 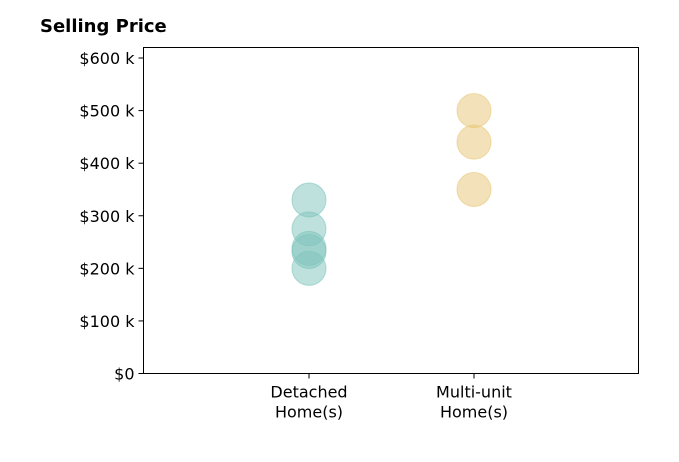 What do you see at coordinates (474, 402) in the screenshot?
I see `x-tick-label: Multi-unit Home(s)` at bounding box center [474, 402].